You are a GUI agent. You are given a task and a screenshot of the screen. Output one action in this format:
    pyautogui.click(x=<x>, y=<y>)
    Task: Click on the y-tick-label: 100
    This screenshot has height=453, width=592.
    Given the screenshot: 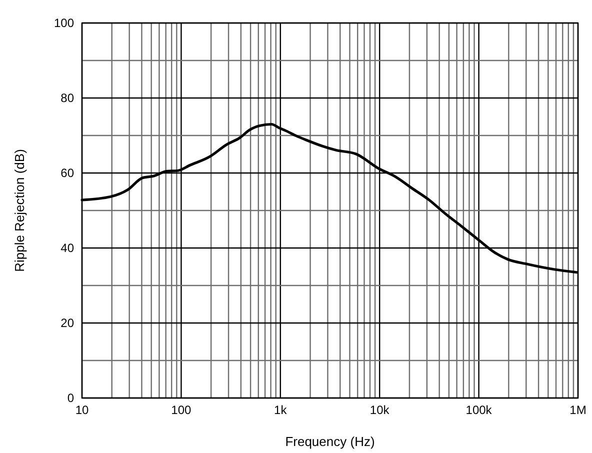 What is the action you would take?
    pyautogui.click(x=64, y=23)
    